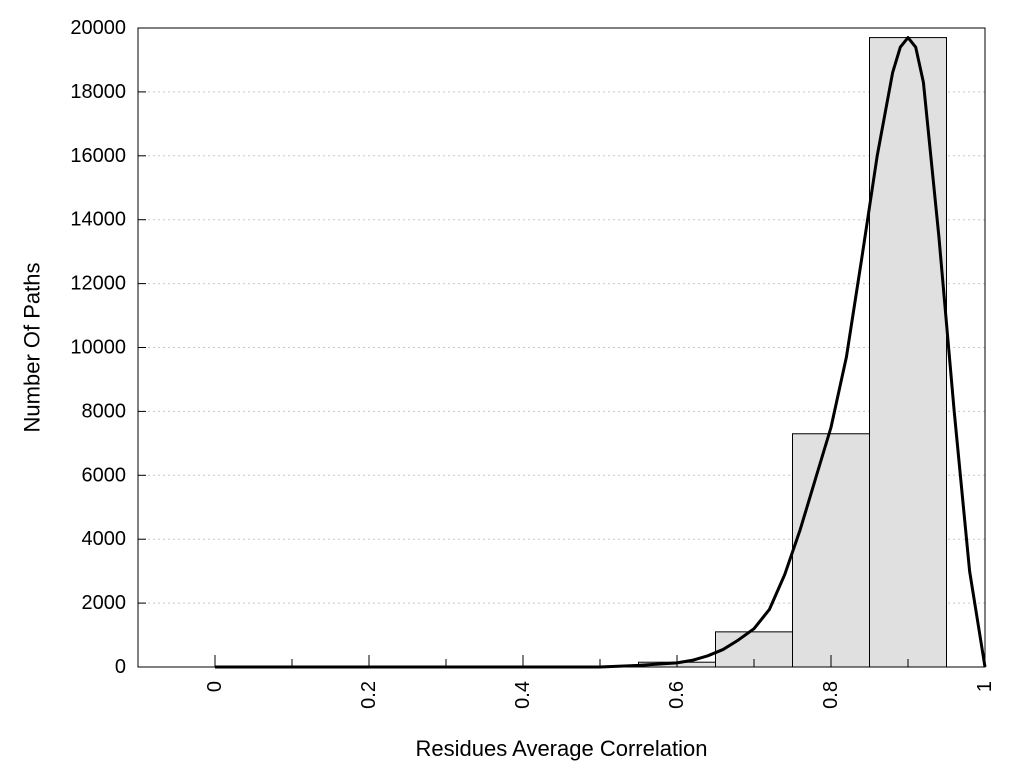 Image resolution: width=1024 pixels, height=768 pixels. Describe the element at coordinates (98, 284) in the screenshot. I see `y-tick-label-6: 12000` at that location.